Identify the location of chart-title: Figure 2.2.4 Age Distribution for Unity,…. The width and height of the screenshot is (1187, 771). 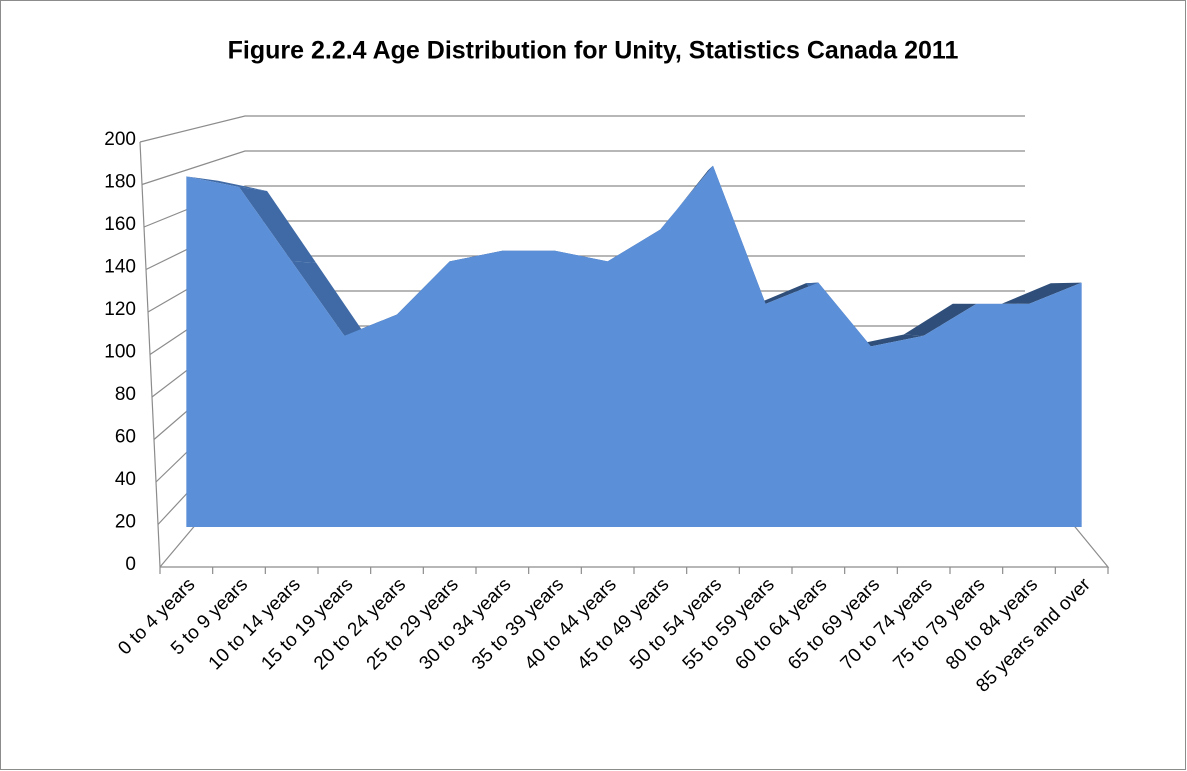
(593, 51).